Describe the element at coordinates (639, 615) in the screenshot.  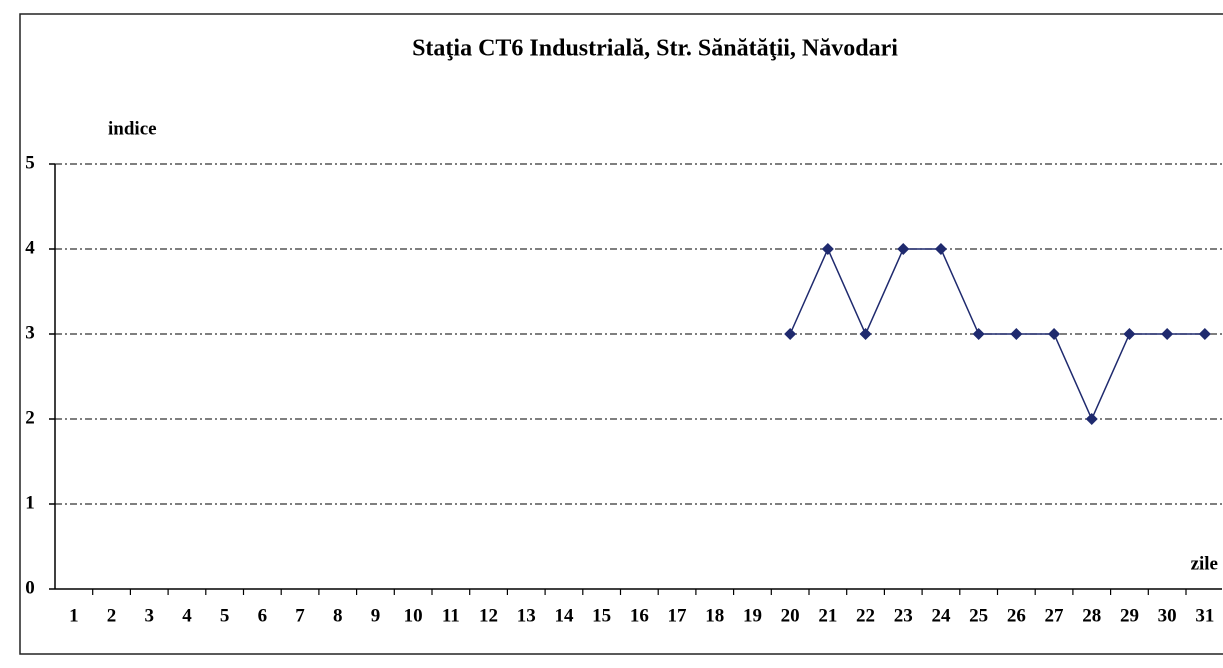
I see `x-tick-label: 16` at that location.